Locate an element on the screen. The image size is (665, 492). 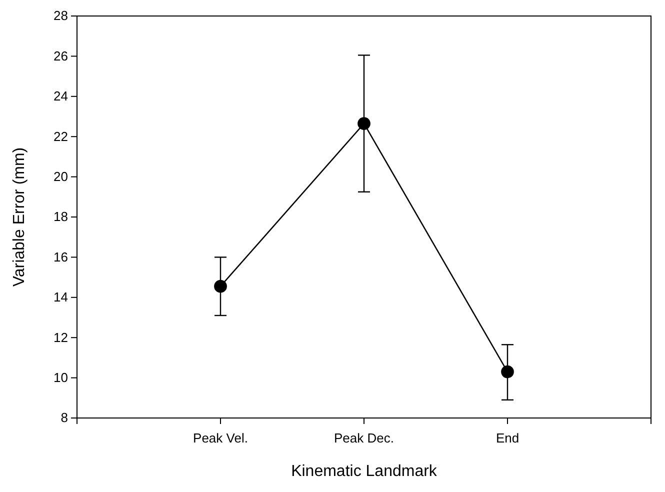
y-tick-label: 8 is located at coordinates (64, 418).